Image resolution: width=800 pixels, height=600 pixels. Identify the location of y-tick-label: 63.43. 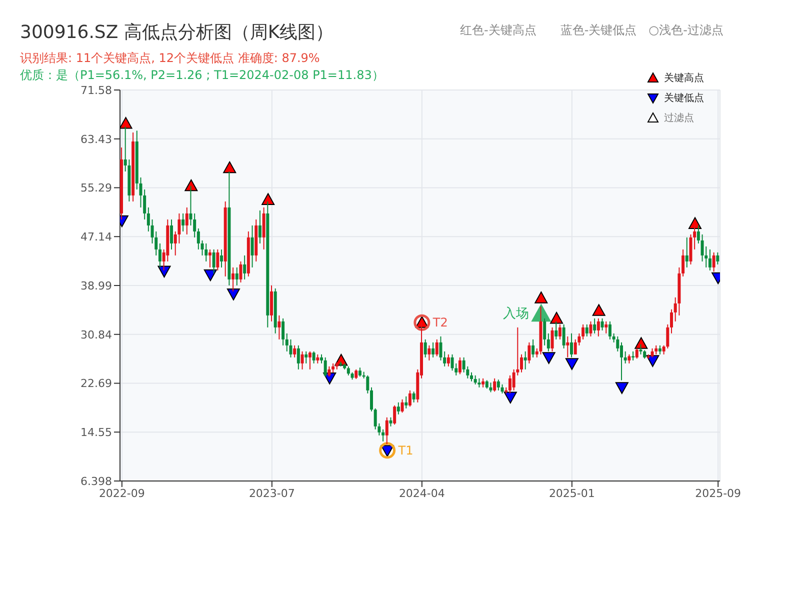
(96, 139).